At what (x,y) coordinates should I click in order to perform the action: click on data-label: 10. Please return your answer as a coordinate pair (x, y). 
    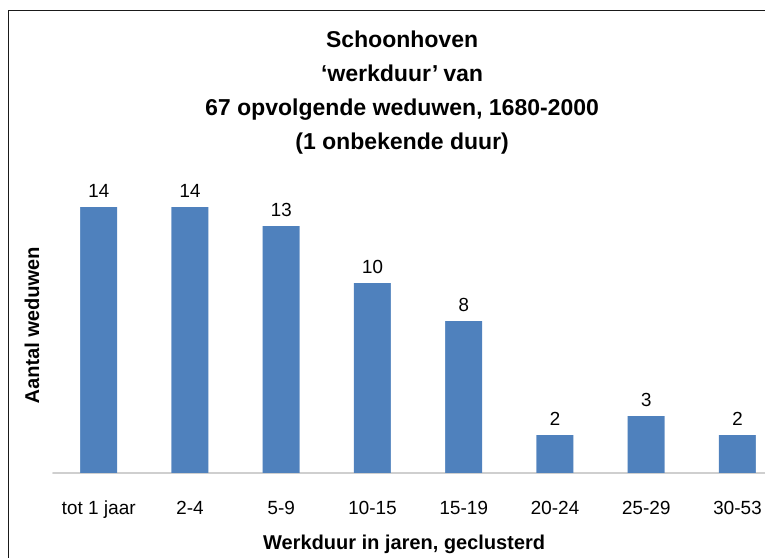
    Looking at the image, I should click on (372, 267).